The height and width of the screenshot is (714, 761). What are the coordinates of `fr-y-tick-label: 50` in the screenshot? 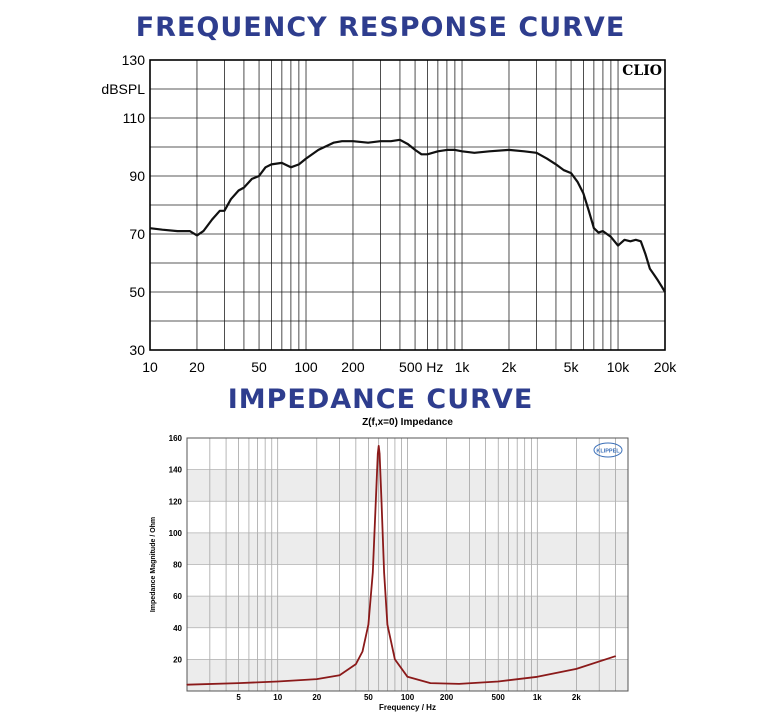 It's located at (137, 292).